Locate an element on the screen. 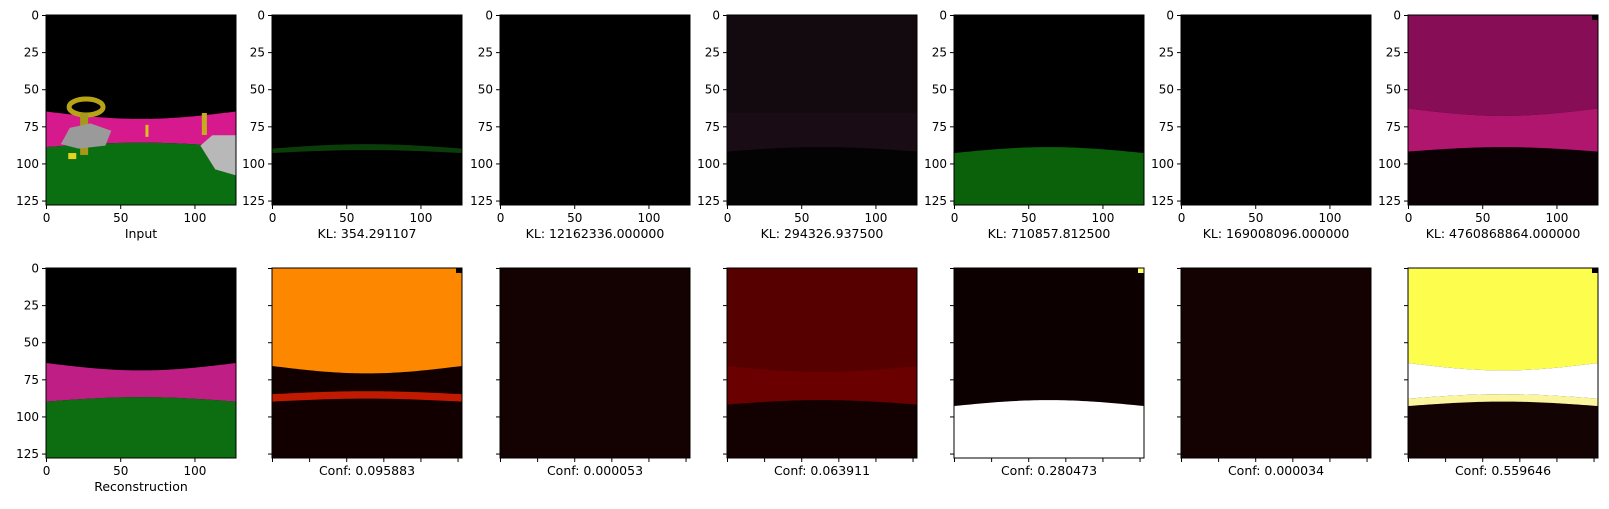 This screenshot has height=509, width=1609. bottom-panel-6: Conf: 0.559646 is located at coordinates (1501, 372).